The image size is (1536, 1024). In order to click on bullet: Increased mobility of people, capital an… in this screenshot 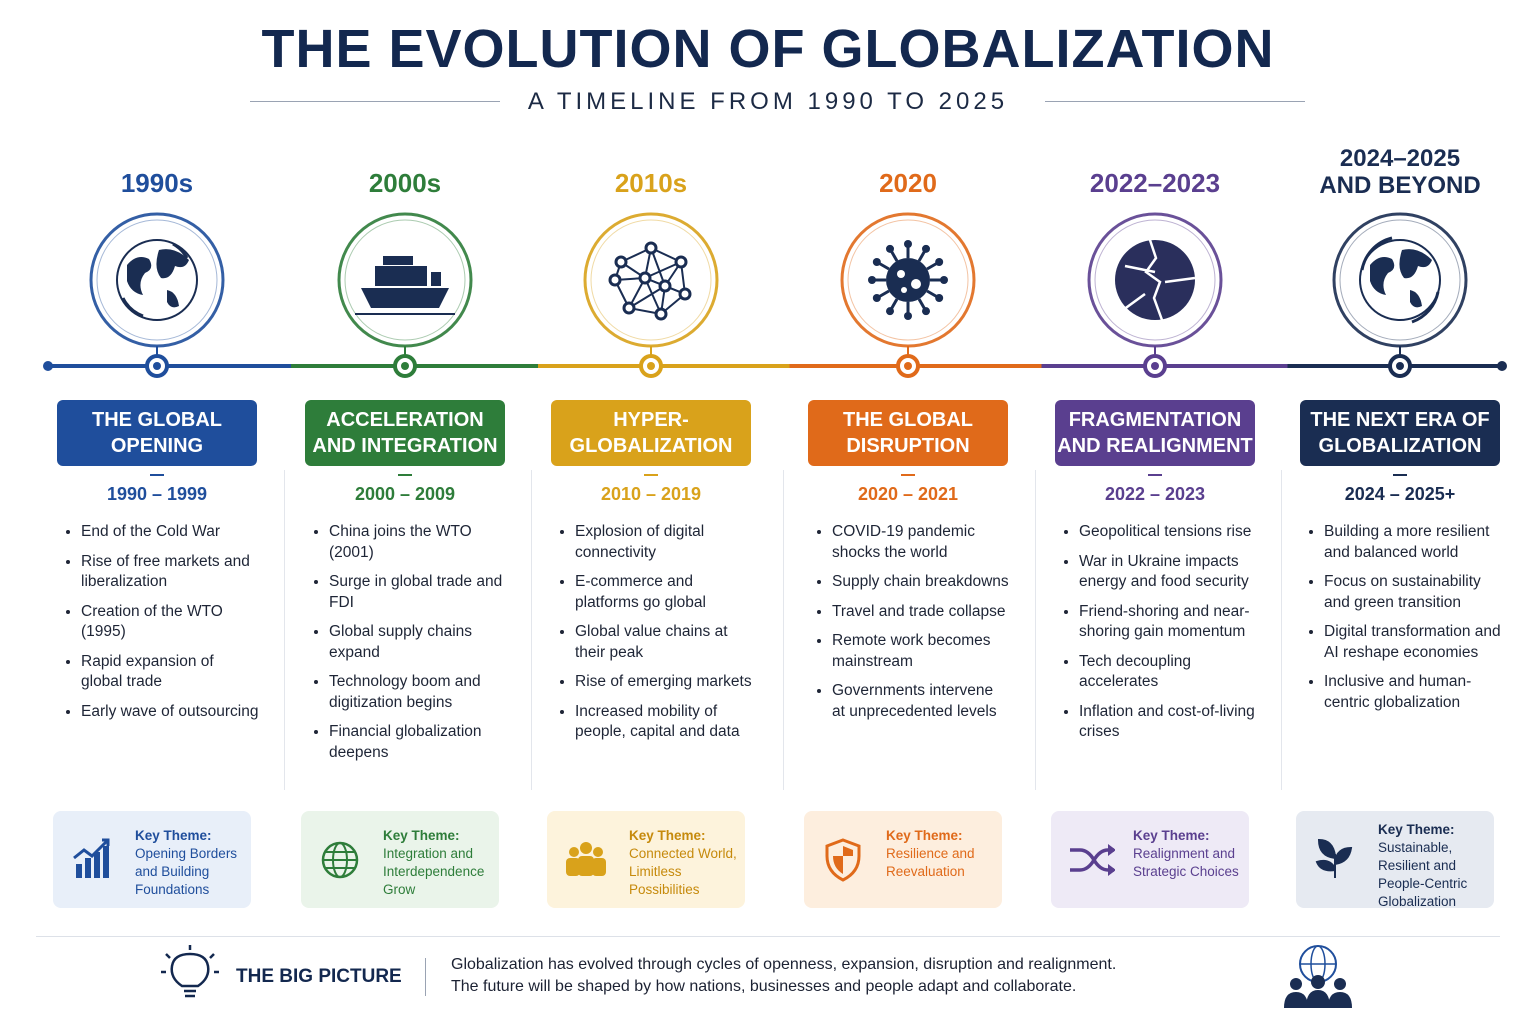, I will do `click(664, 722)`.